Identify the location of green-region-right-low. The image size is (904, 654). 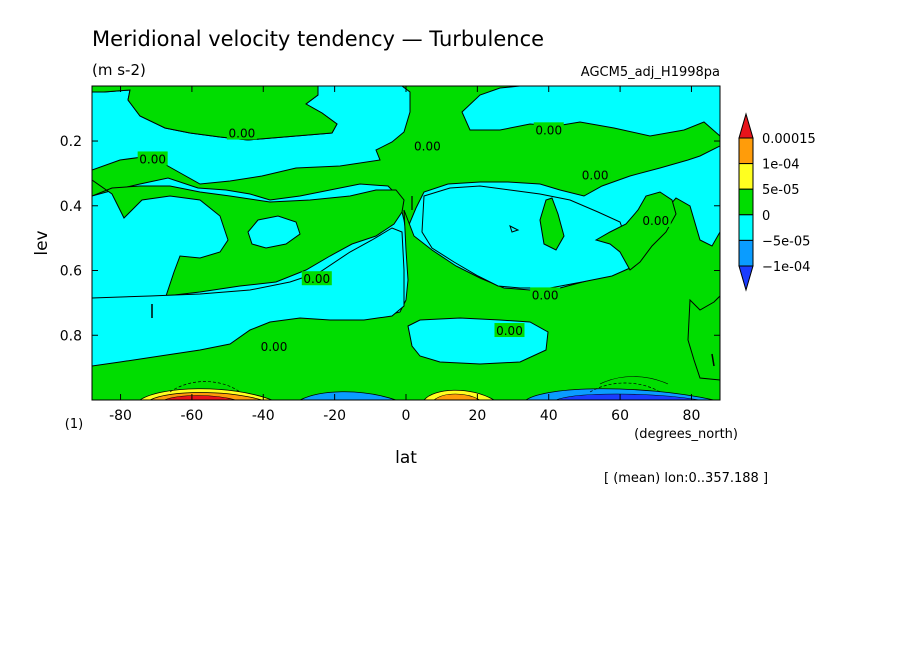
(703, 338).